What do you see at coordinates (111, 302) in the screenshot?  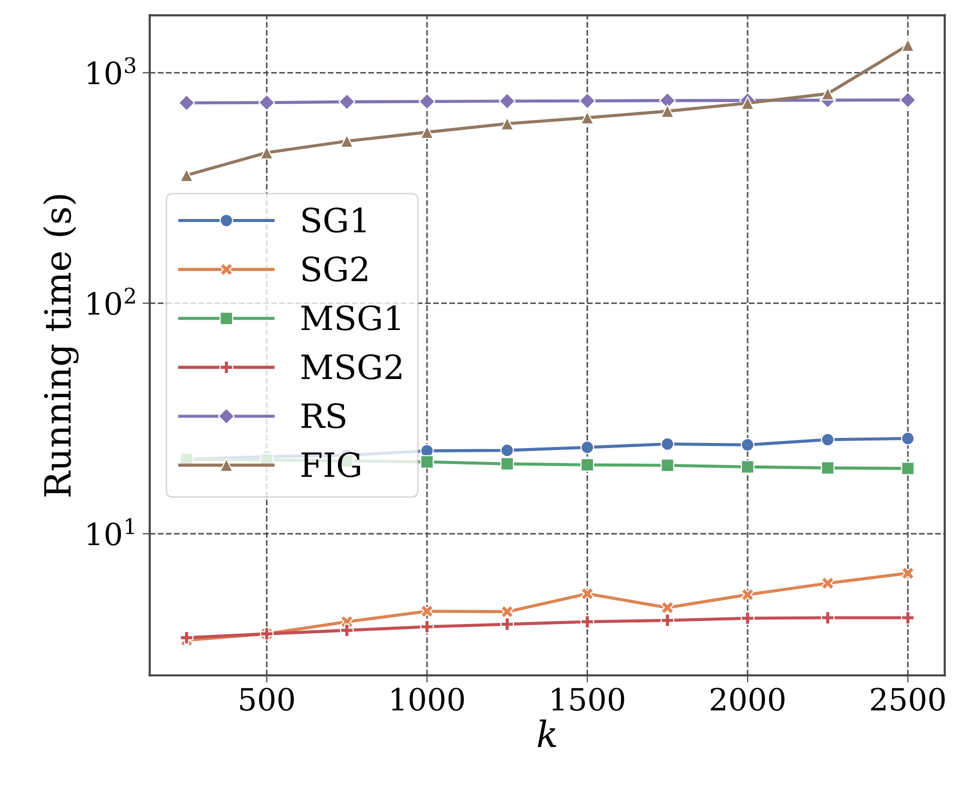 I see `y-tick-label: 10$^{2}$` at bounding box center [111, 302].